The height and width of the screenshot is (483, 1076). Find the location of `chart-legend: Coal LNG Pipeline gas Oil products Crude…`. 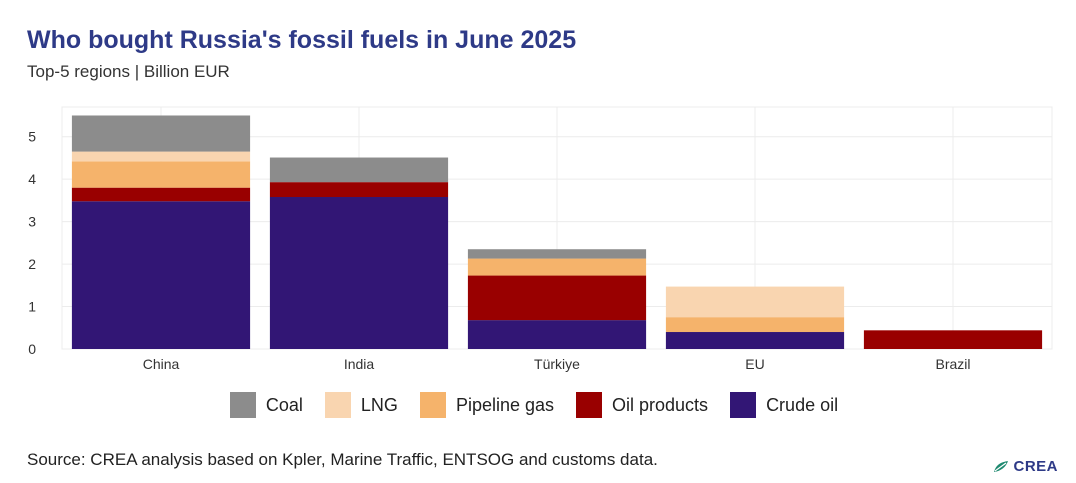

chart-legend: Coal LNG Pipeline gas Oil products Crude… is located at coordinates (538, 405).